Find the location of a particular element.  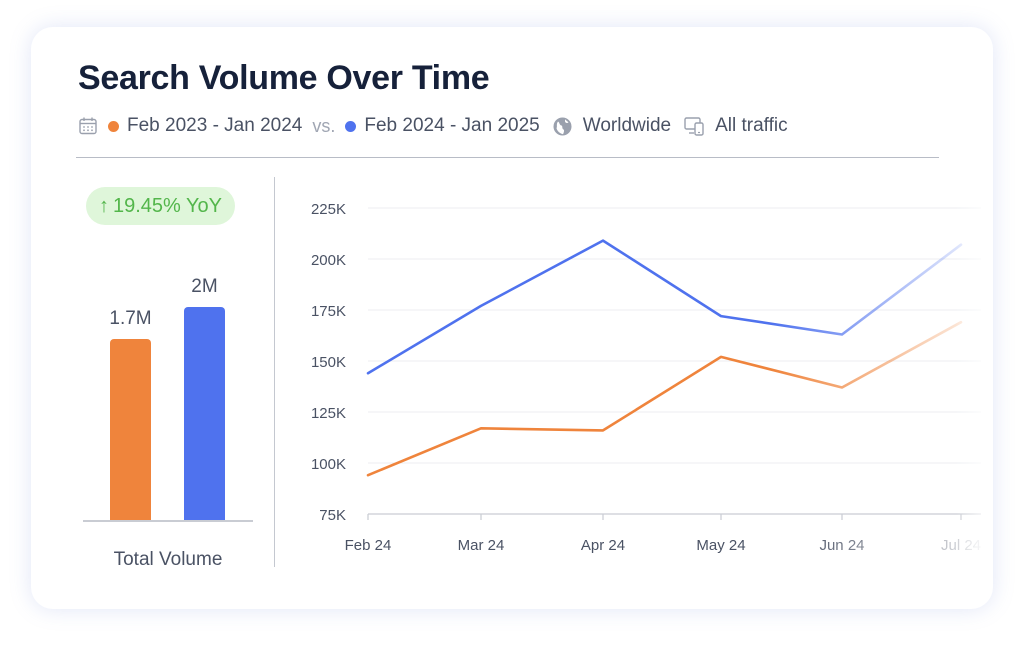

globe-icon is located at coordinates (562, 126).